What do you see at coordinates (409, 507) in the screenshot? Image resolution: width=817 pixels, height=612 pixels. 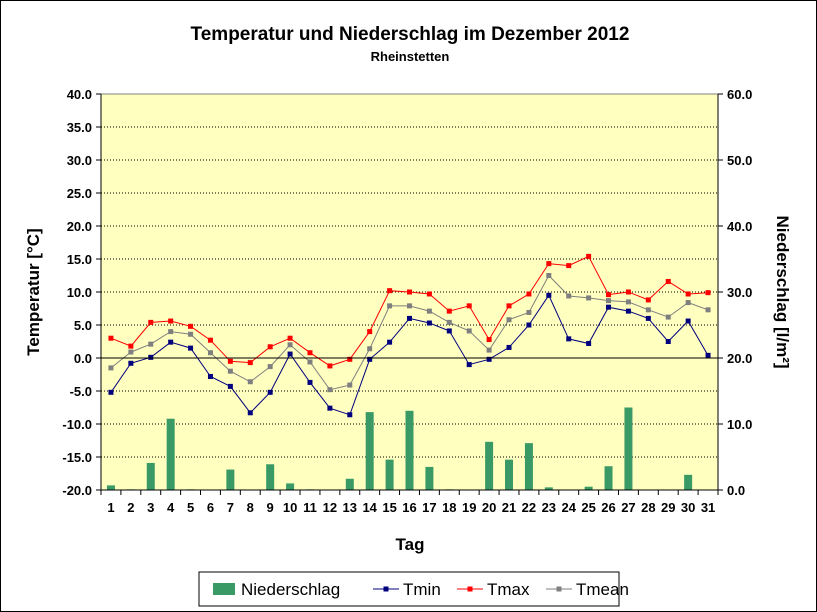 I see `x-tick-label: 16` at bounding box center [409, 507].